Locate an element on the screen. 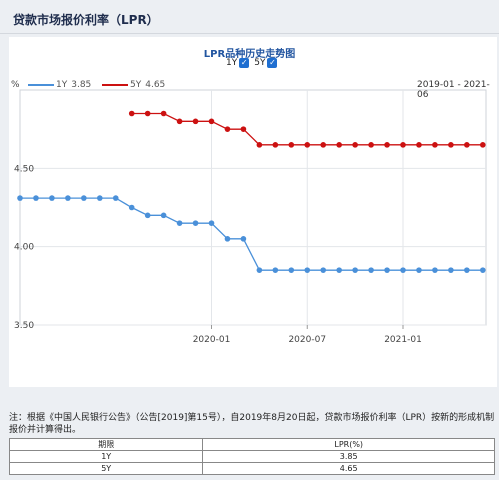 The image size is (499, 480). legend-name-1y: 1Y is located at coordinates (62, 85).